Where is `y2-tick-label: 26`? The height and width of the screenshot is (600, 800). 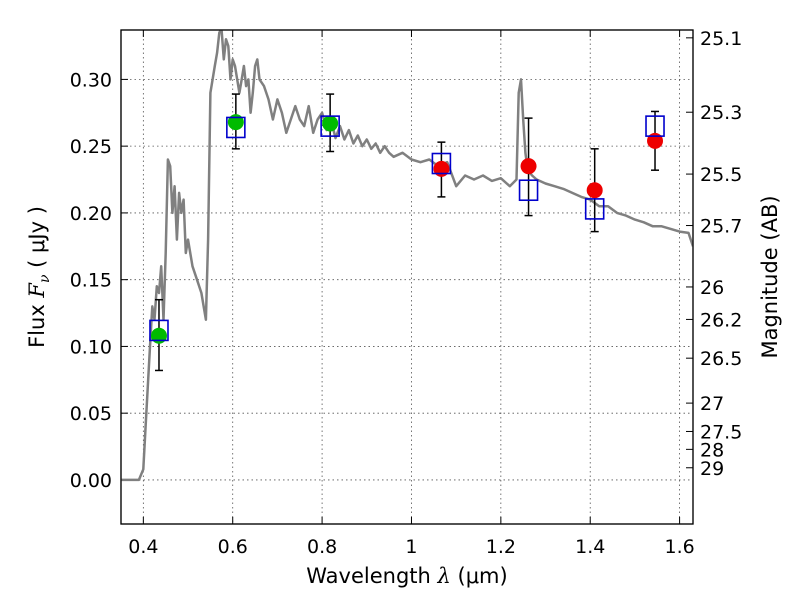
y2-tick-label: 26 is located at coordinates (712, 288).